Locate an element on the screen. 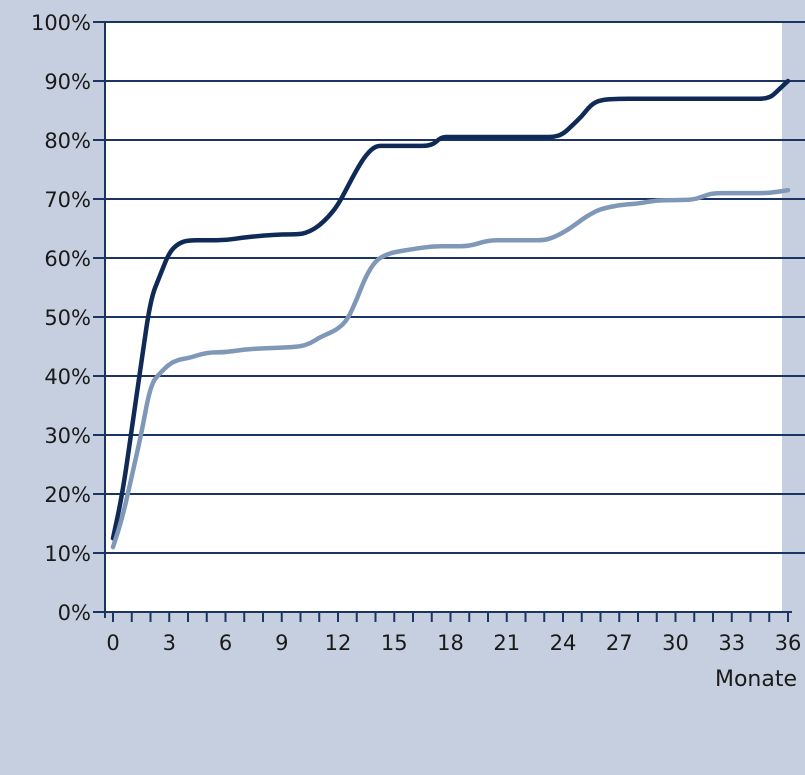 Image resolution: width=805 pixels, height=775 pixels. y-tick-label: 50% is located at coordinates (67, 318).